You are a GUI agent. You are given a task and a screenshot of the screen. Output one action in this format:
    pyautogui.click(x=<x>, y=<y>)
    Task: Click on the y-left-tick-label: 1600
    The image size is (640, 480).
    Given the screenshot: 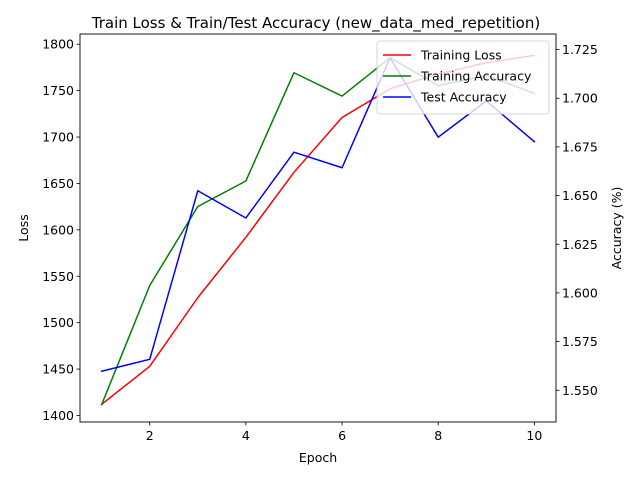 What is the action you would take?
    pyautogui.click(x=58, y=229)
    